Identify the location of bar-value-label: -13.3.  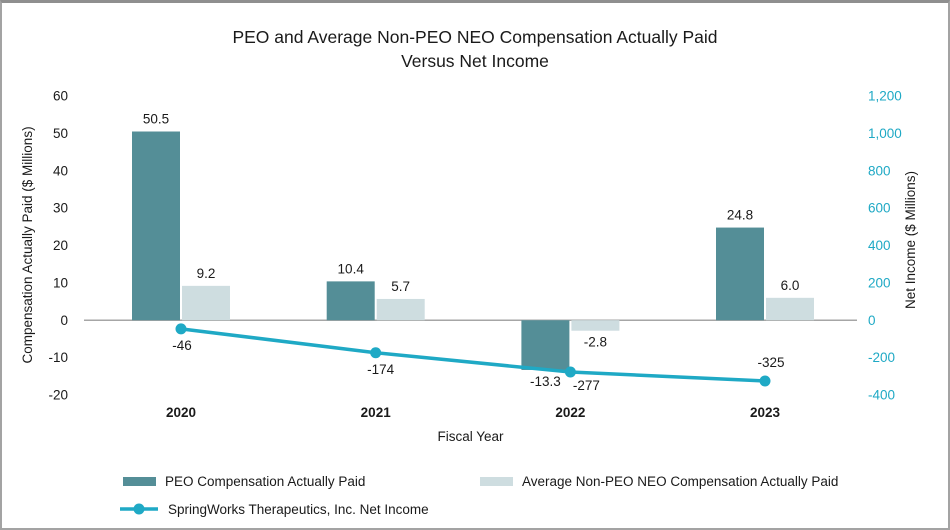
(545, 381).